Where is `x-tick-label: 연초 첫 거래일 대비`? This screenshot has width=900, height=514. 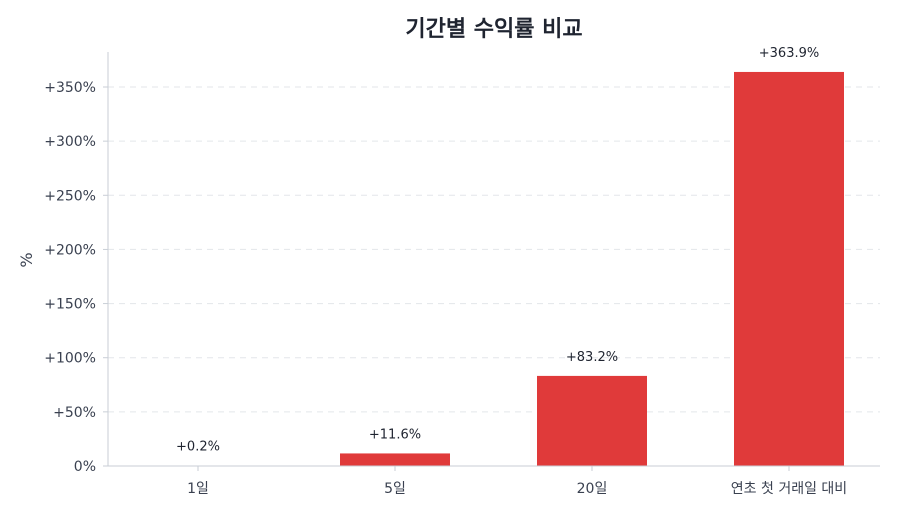 x-tick-label: 연초 첫 거래일 대비 is located at coordinates (789, 489).